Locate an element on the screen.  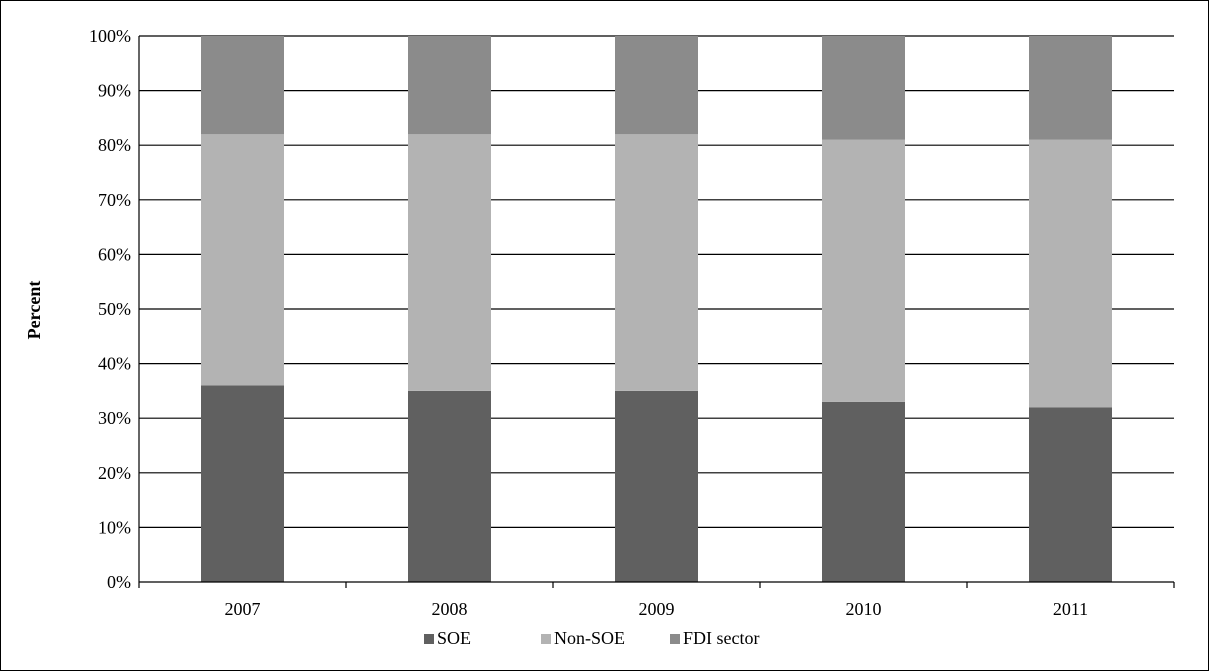
y-tick-label: 30% is located at coordinates (114, 418).